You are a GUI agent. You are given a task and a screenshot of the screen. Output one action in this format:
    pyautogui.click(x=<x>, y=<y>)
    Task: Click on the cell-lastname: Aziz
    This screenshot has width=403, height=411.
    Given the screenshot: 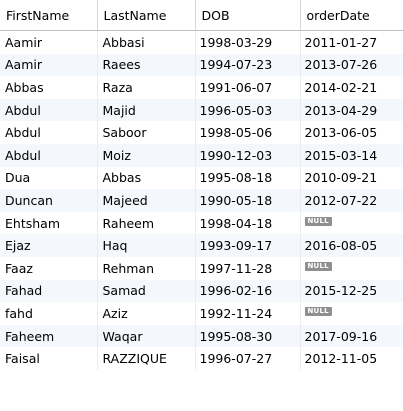 What is the action you would take?
    pyautogui.click(x=146, y=313)
    